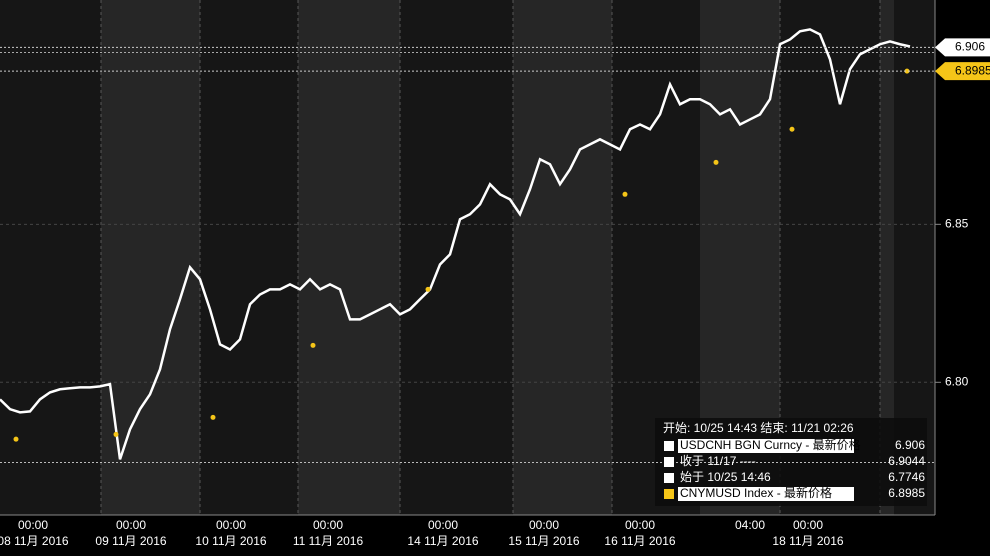 This screenshot has width=990, height=556. What do you see at coordinates (756, 492) in the screenshot?
I see `legend-label: CNYMUSD Index - 最新价格` at bounding box center [756, 492].